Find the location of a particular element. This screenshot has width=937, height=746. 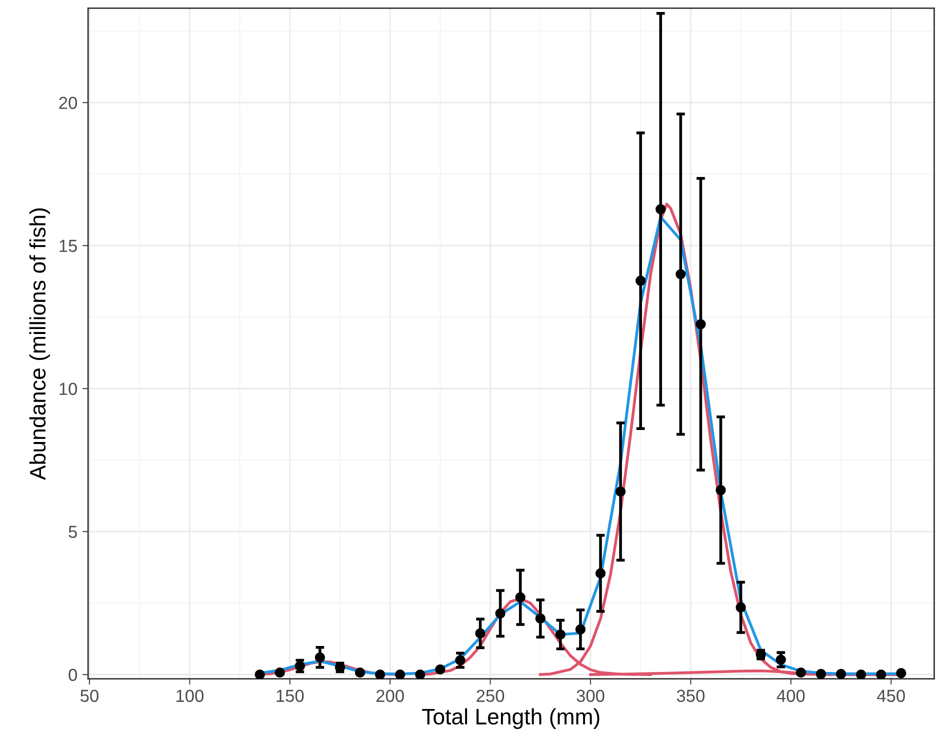

y-tick-label: 15 is located at coordinates (68, 246).